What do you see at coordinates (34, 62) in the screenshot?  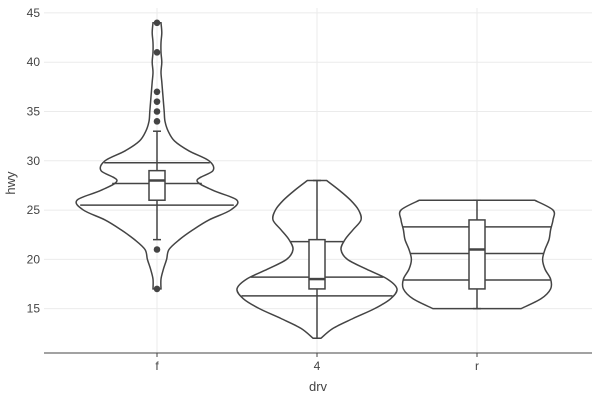 I see `y-tick-label: 40` at bounding box center [34, 62].